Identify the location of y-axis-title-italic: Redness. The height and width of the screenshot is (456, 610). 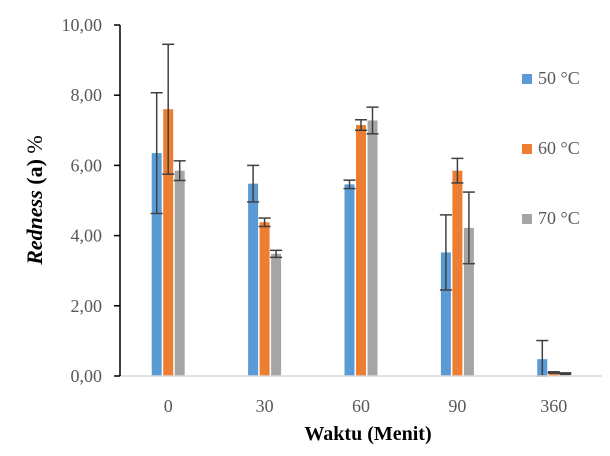
(34, 228).